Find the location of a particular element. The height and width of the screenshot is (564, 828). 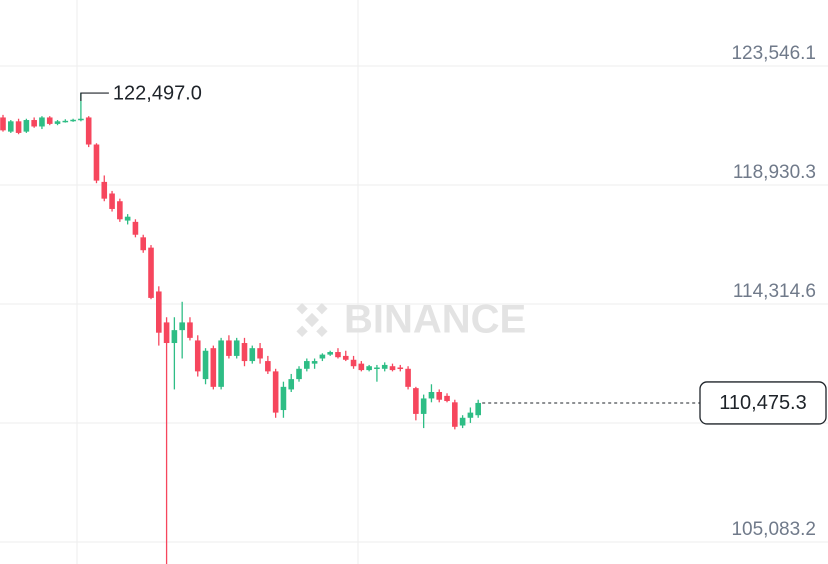

high-marker-label: 122,497.0 is located at coordinates (157, 93).